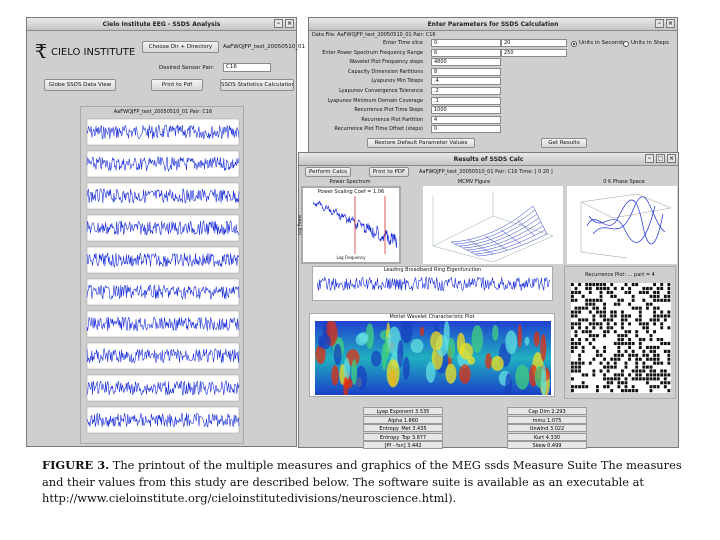  What do you see at coordinates (534, 52) in the screenshot?
I see `param-value2-field: 250` at bounding box center [534, 52].